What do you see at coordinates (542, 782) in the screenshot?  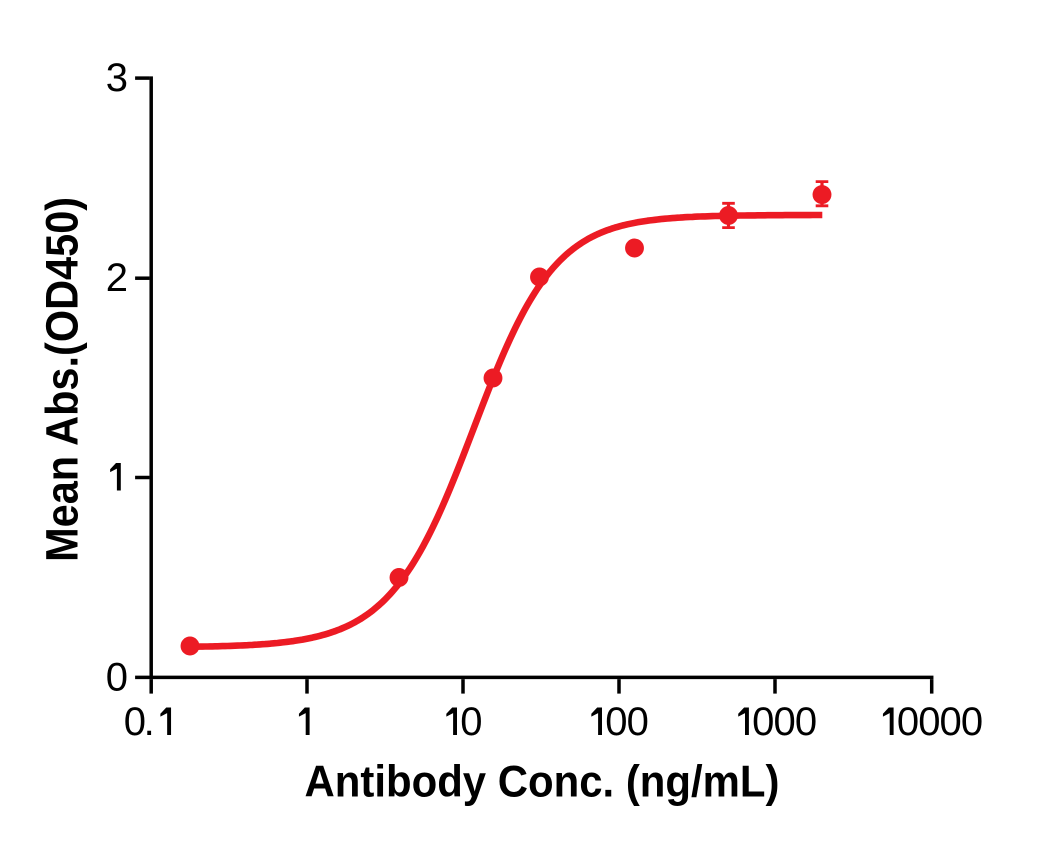 I see `svg-text: Antibody Conc. (ng/mL)` at bounding box center [542, 782].